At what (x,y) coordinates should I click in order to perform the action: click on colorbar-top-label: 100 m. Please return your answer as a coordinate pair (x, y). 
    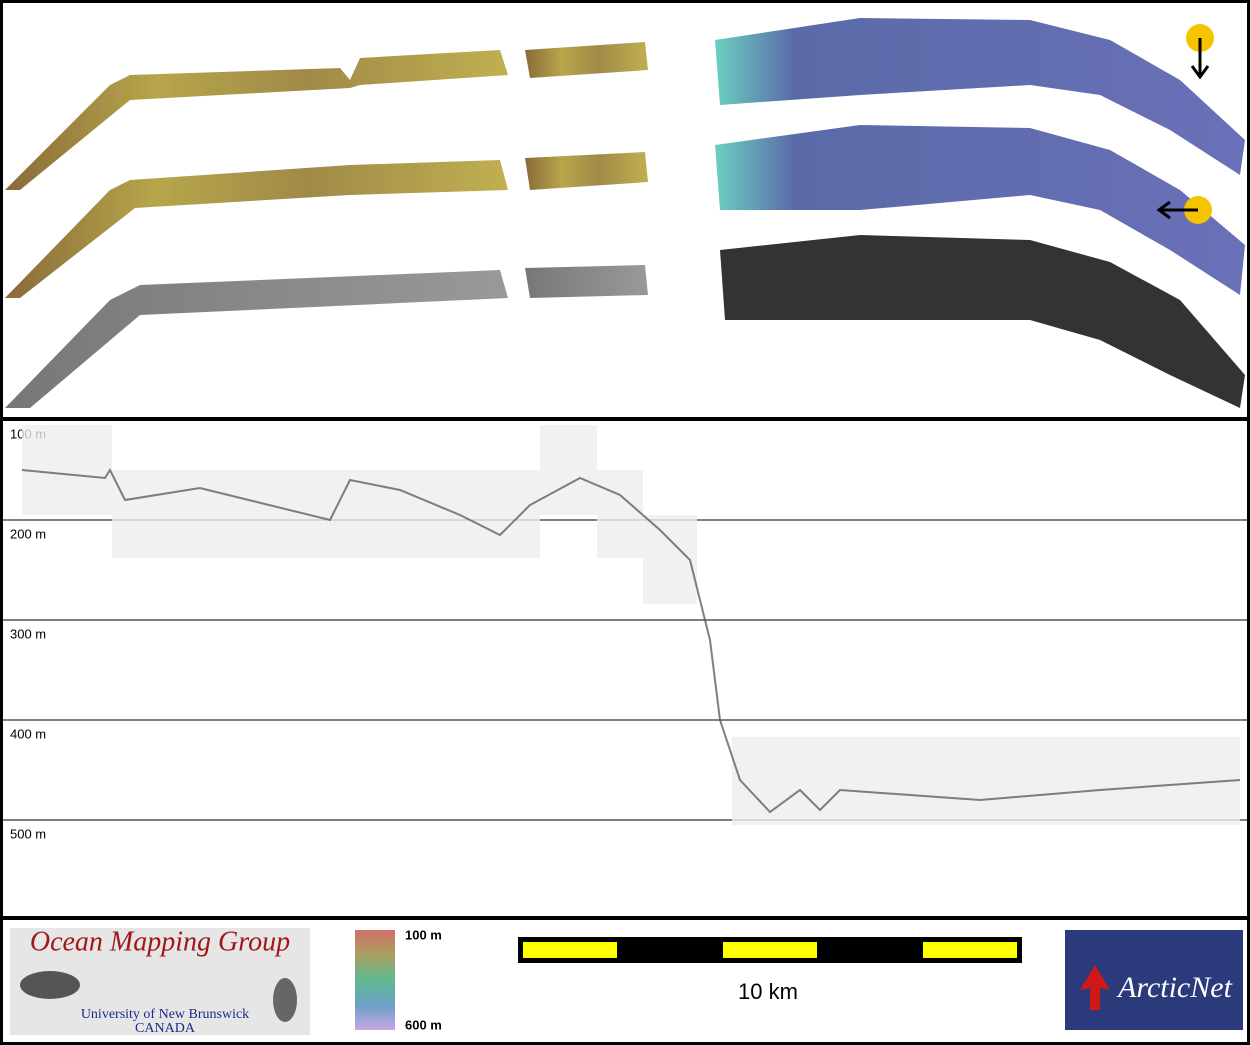
    Looking at the image, I should click on (423, 934).